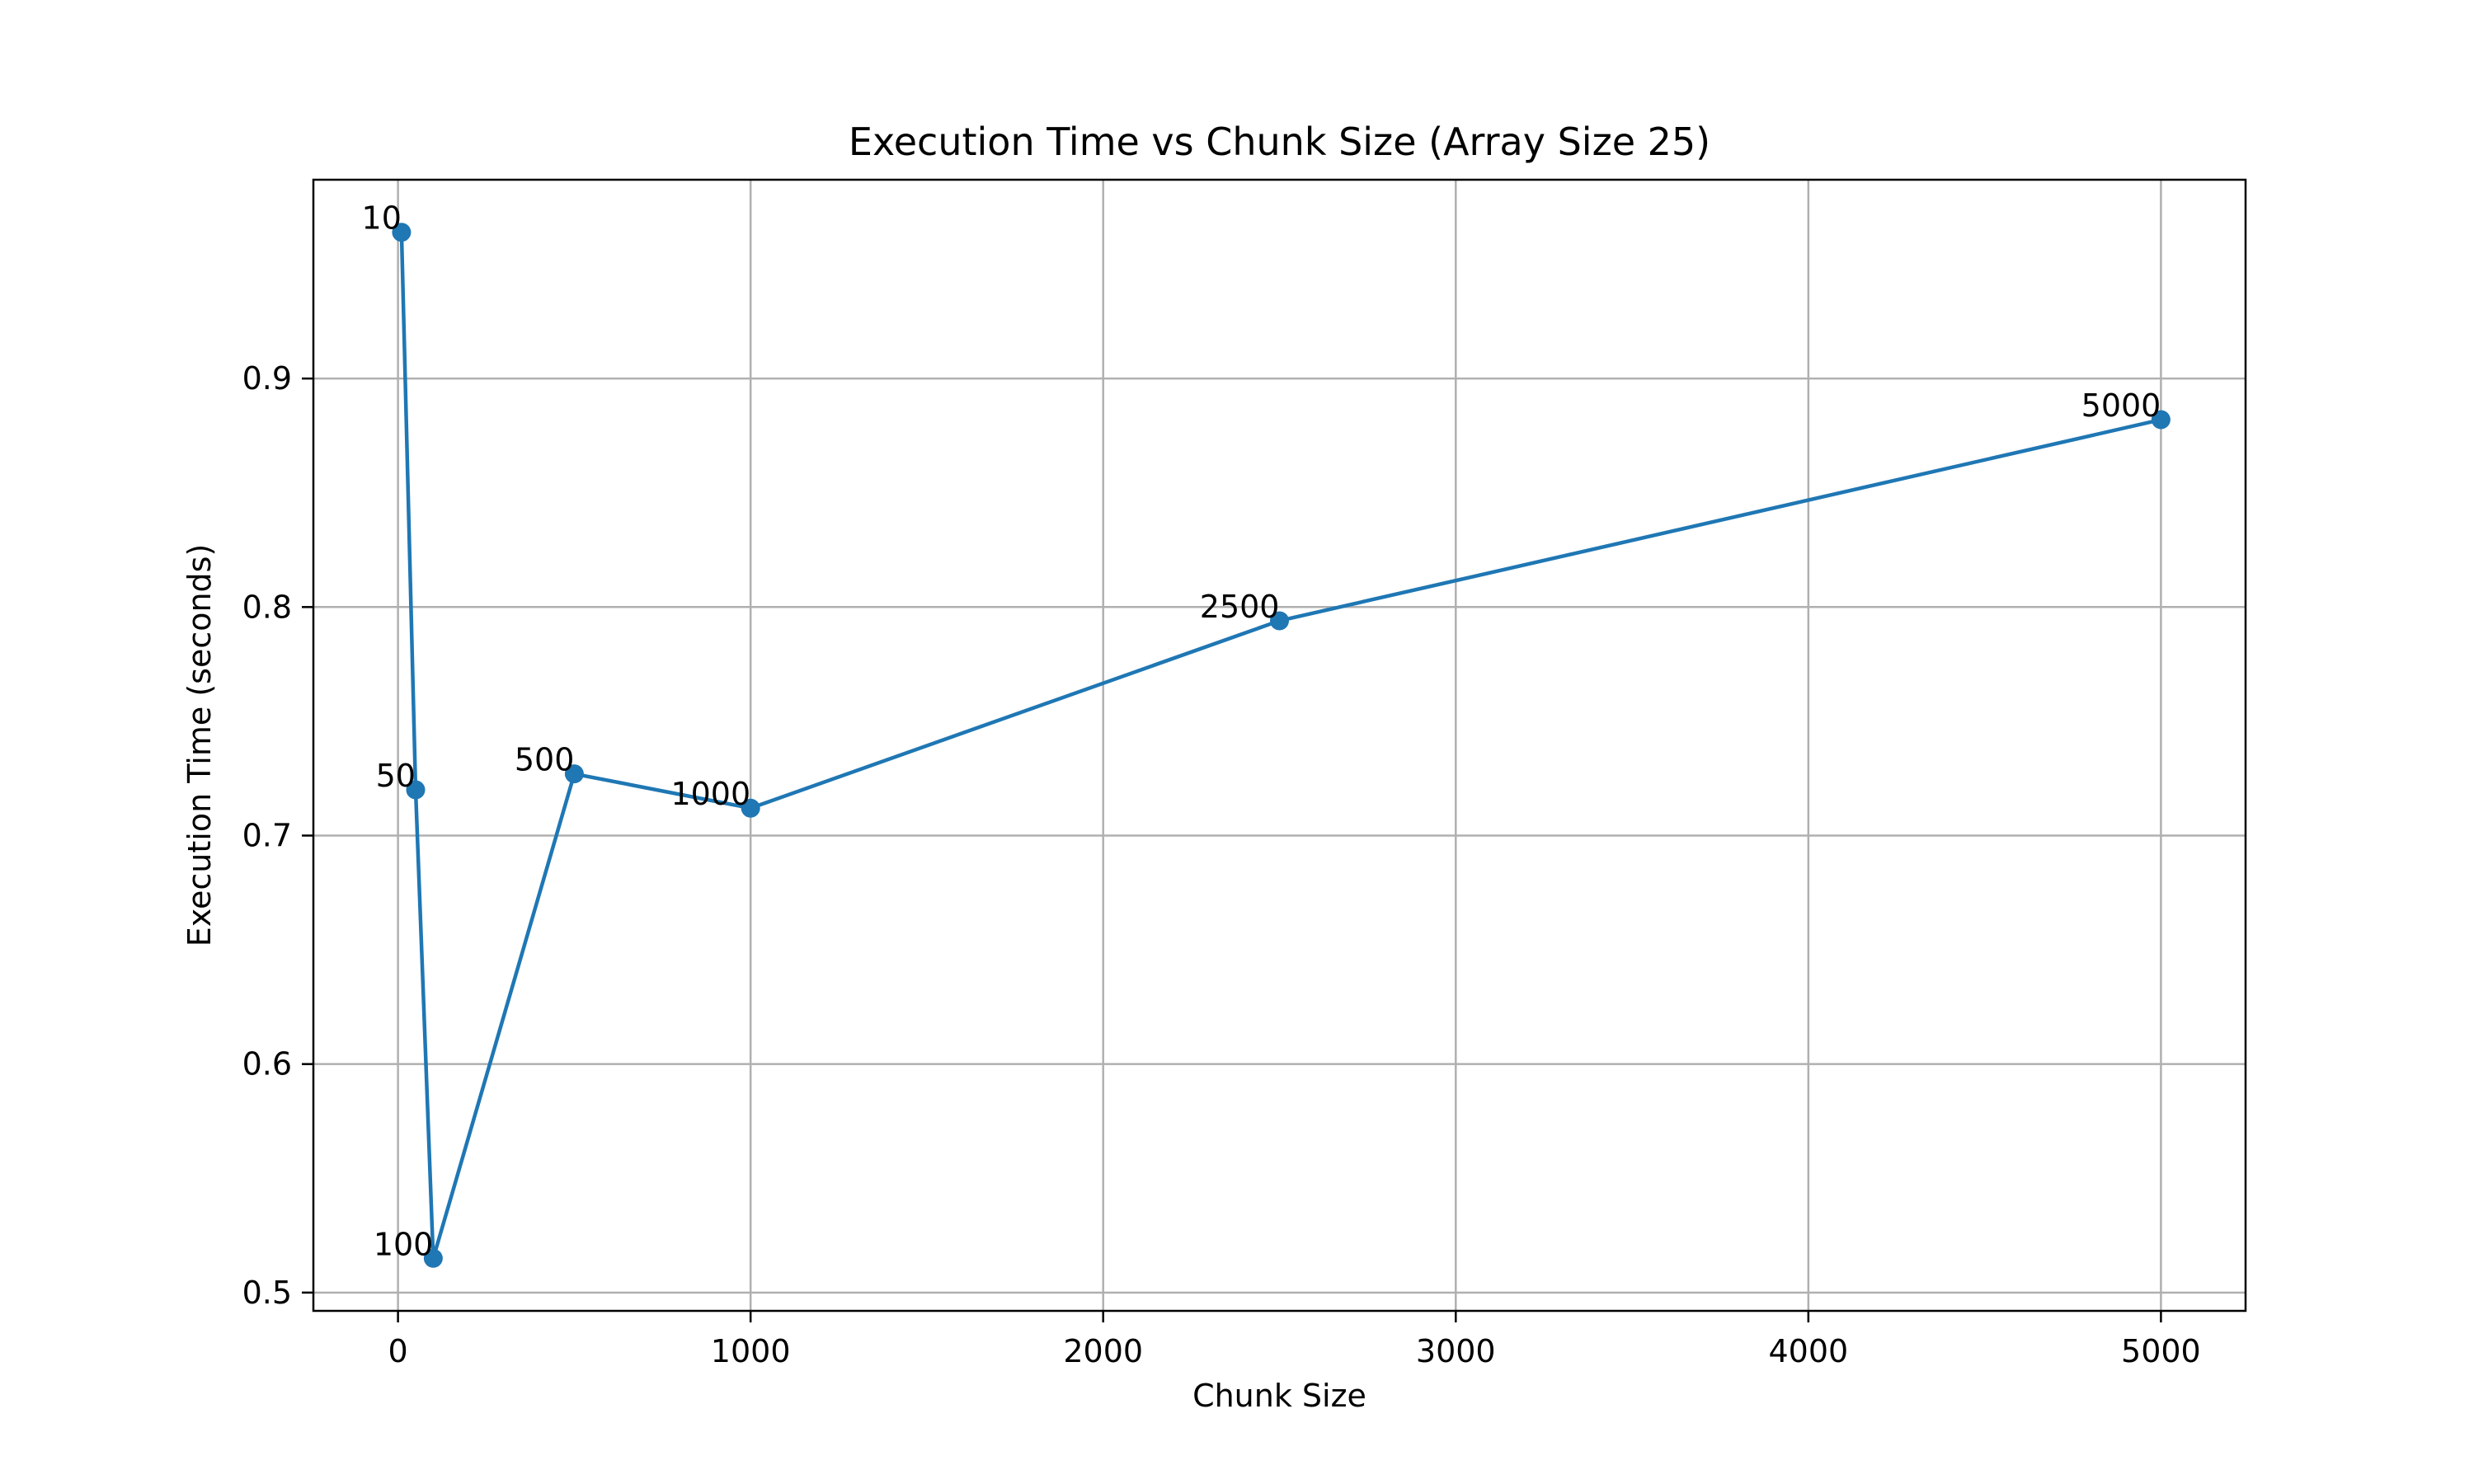 The width and height of the screenshot is (2474, 1484). Describe the element at coordinates (2161, 1351) in the screenshot. I see `x-tick-label: 5000` at that location.